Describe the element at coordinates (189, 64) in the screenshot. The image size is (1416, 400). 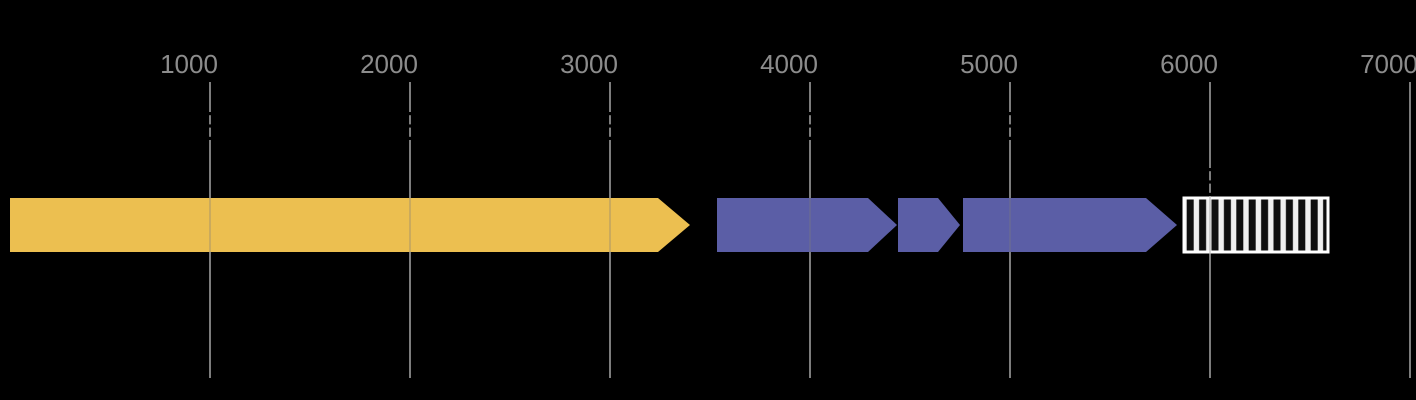
I see `tick-label-1000: 1000` at that location.